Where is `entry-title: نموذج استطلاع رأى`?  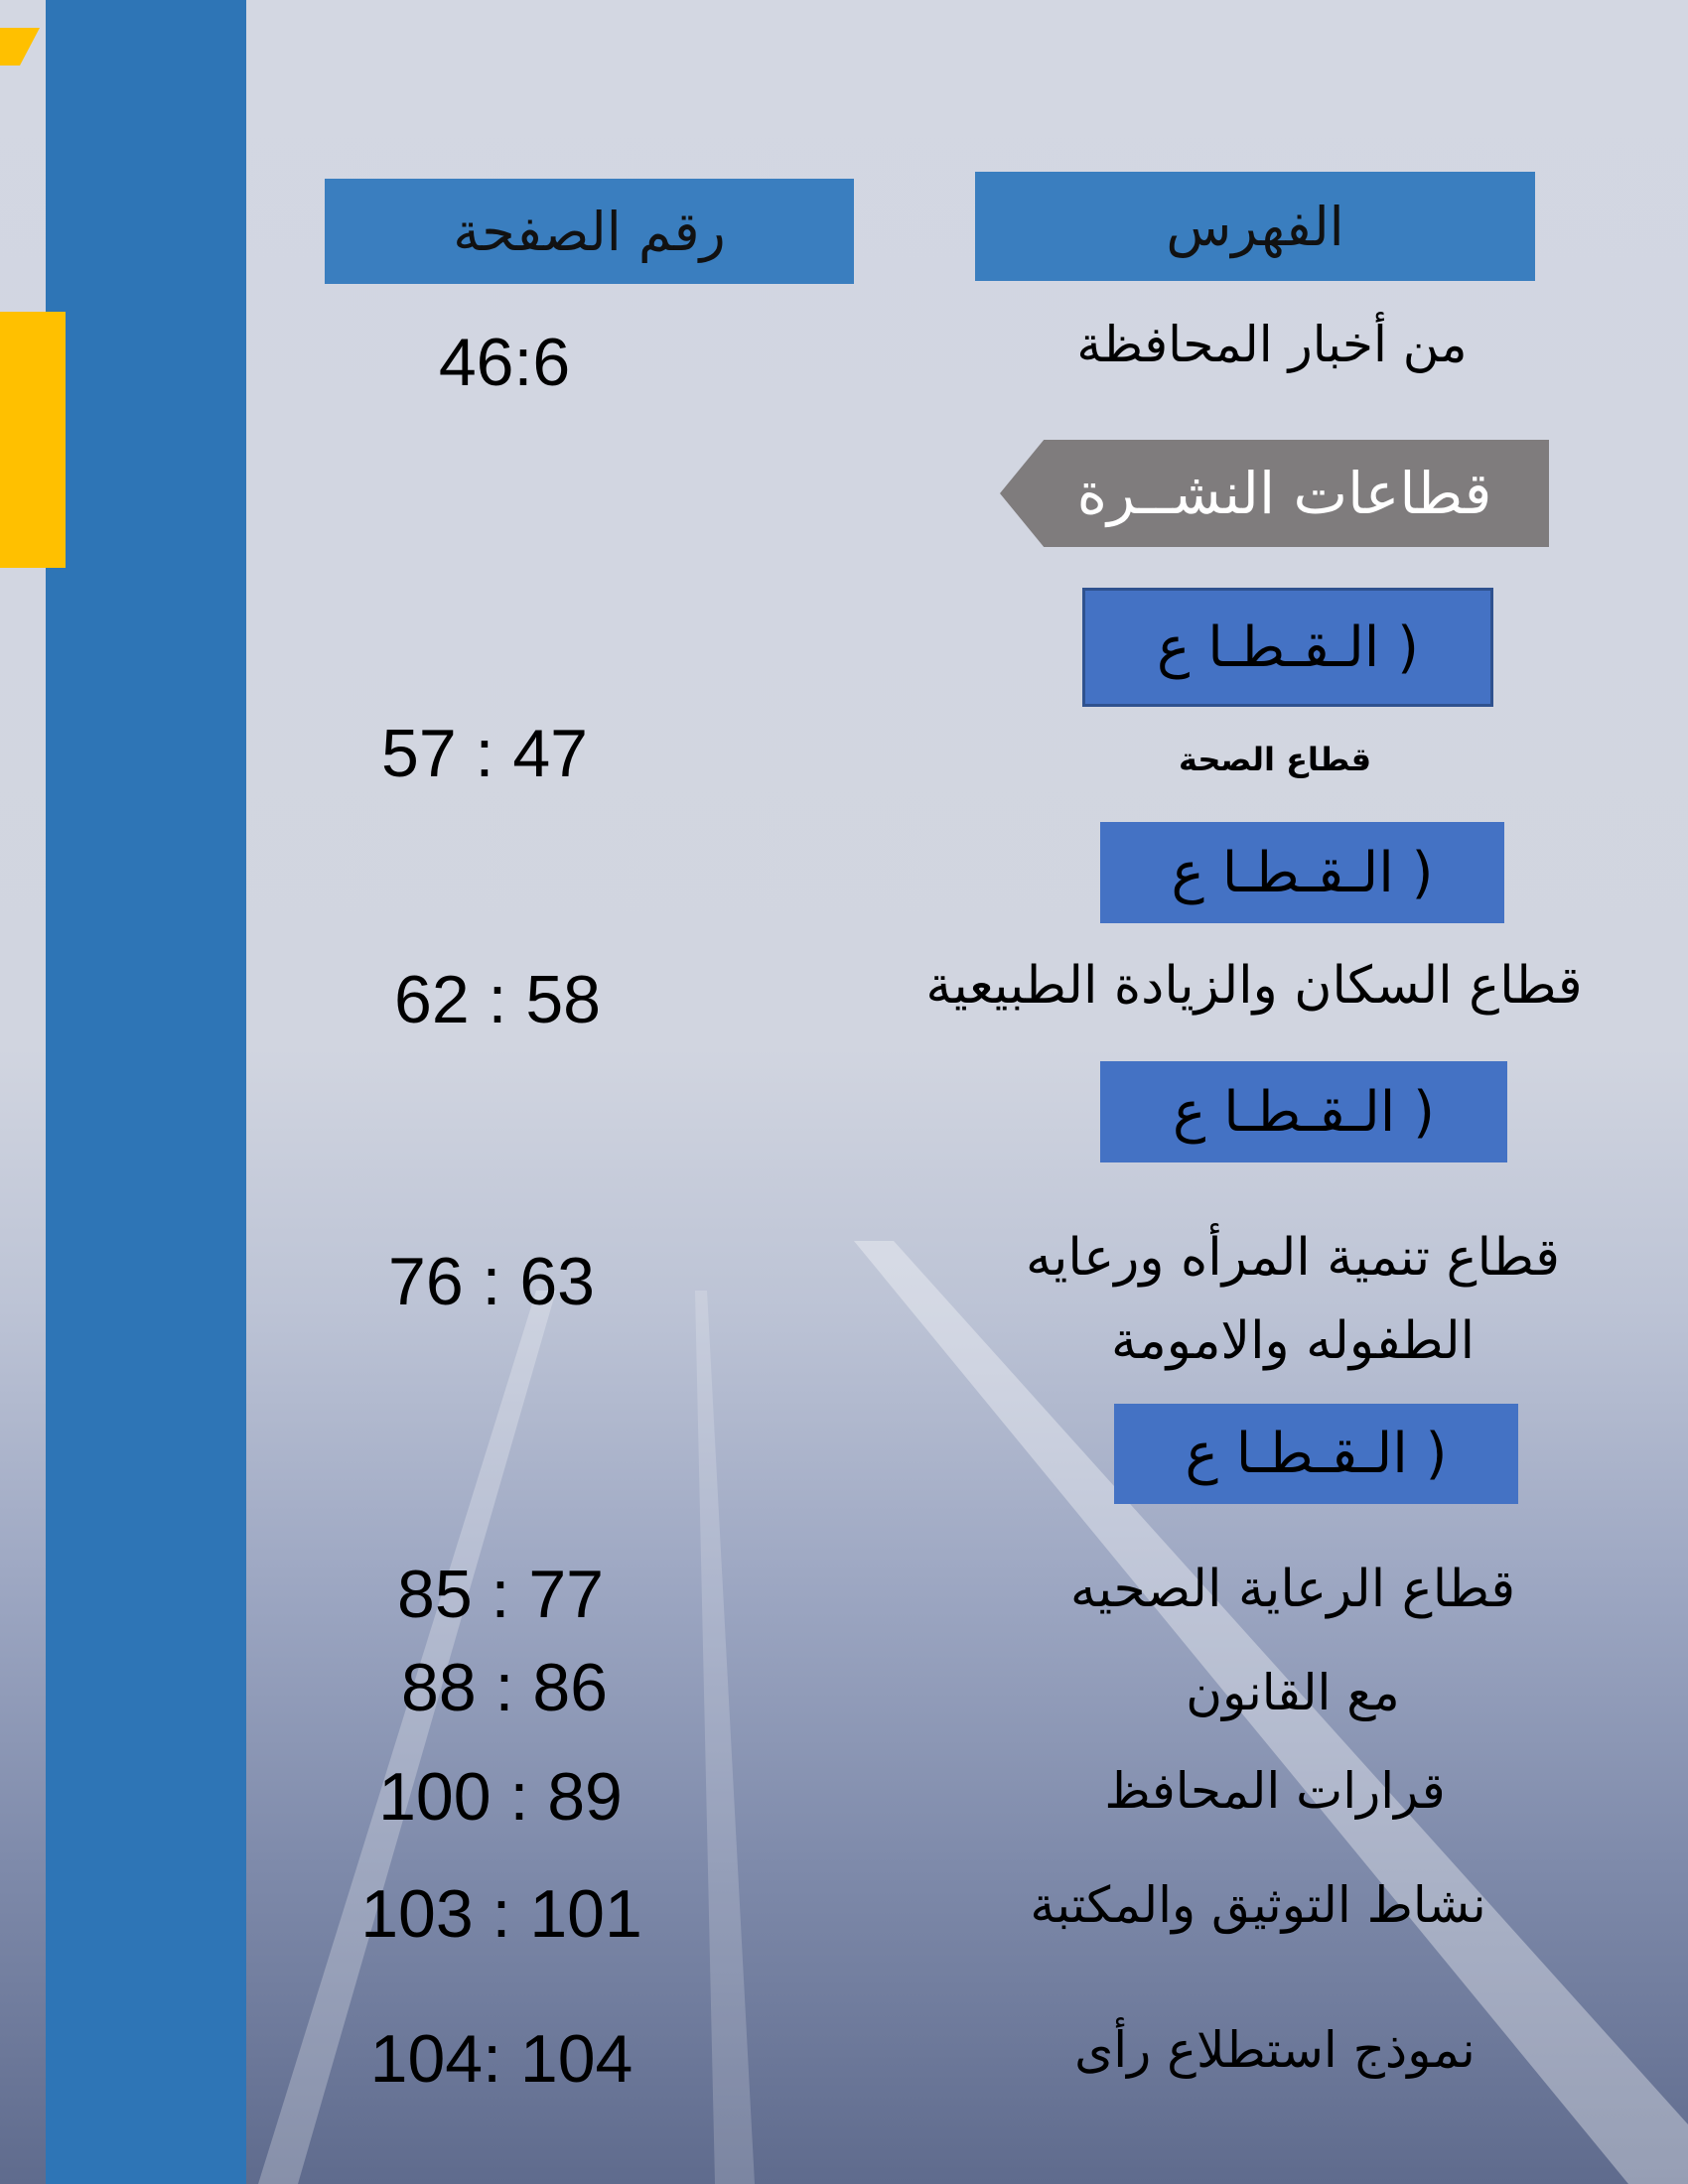 entry-title: نموذج استطلاع رأى is located at coordinates (1275, 2050).